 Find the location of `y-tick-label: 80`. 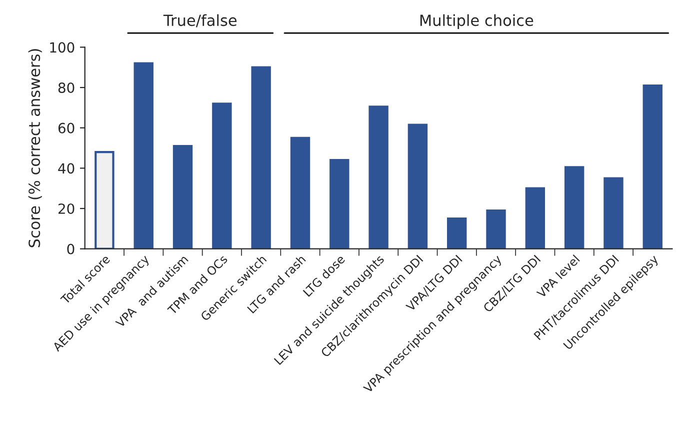

y-tick-label: 80 is located at coordinates (66, 87).